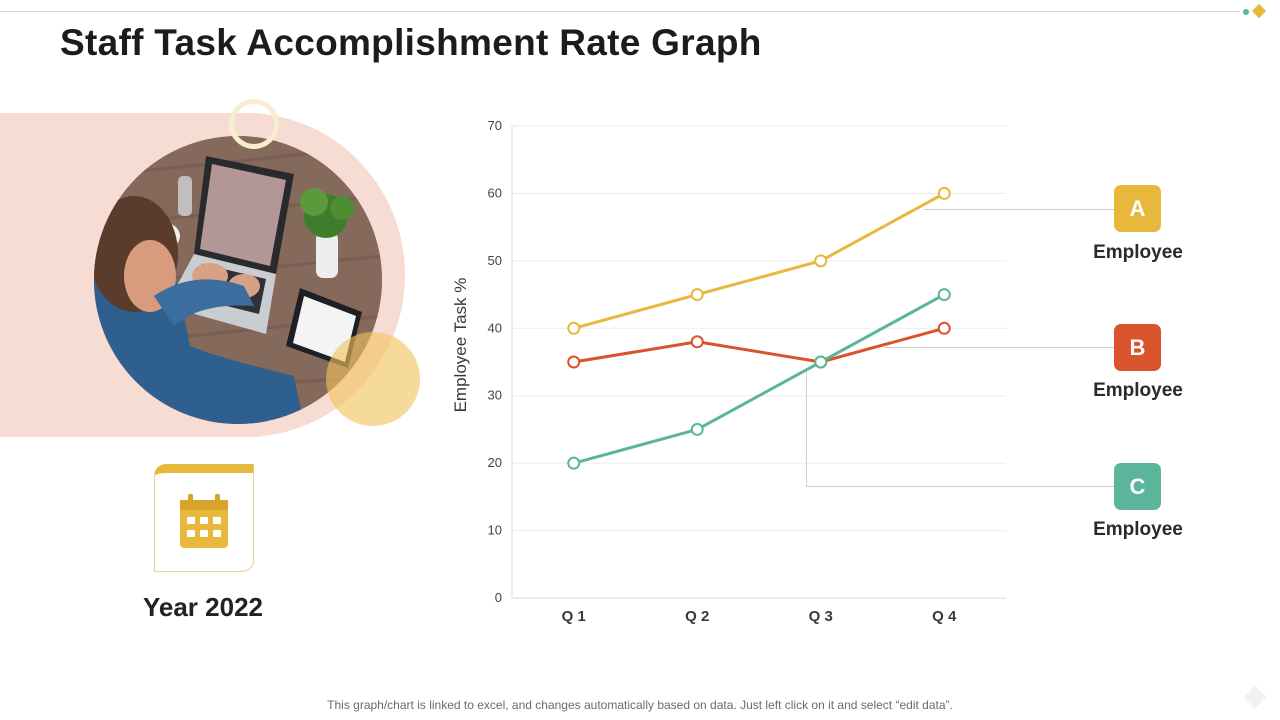 The width and height of the screenshot is (1280, 720). What do you see at coordinates (944, 616) in the screenshot?
I see `x-tick-label: Q 4` at bounding box center [944, 616].